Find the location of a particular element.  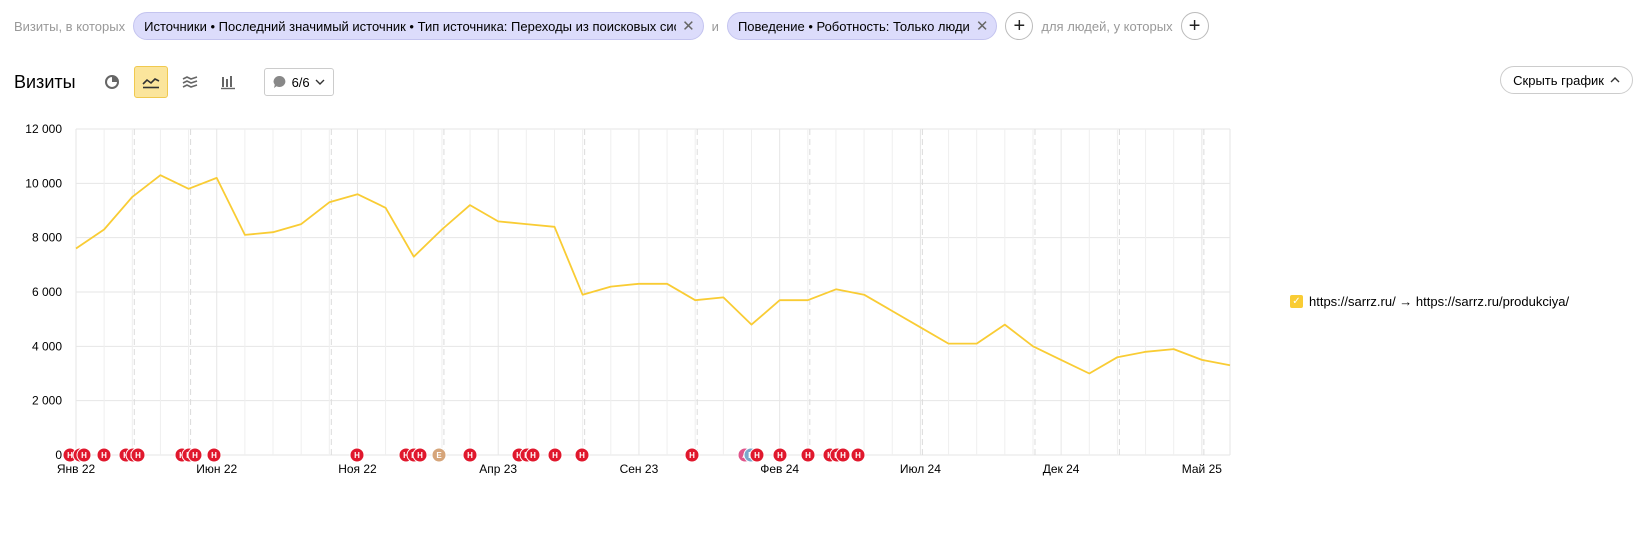

stacked-area-icon is located at coordinates (189, 82).